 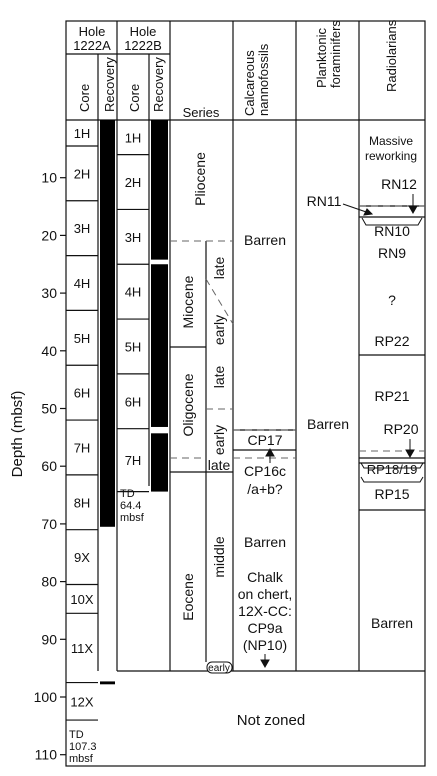 I want to click on forams-rn11: RN11, so click(x=324, y=201).